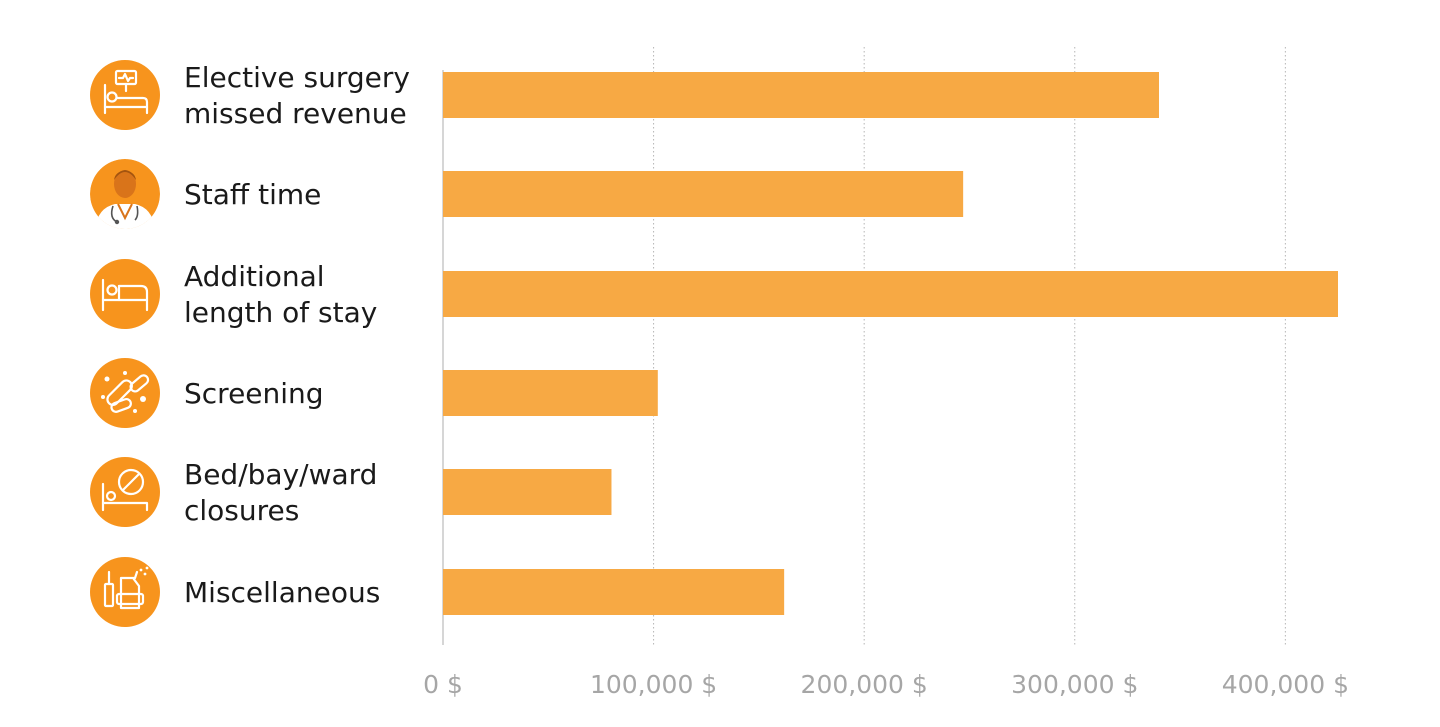  What do you see at coordinates (297, 77) in the screenshot?
I see `category-label-line: Elective surgery` at bounding box center [297, 77].